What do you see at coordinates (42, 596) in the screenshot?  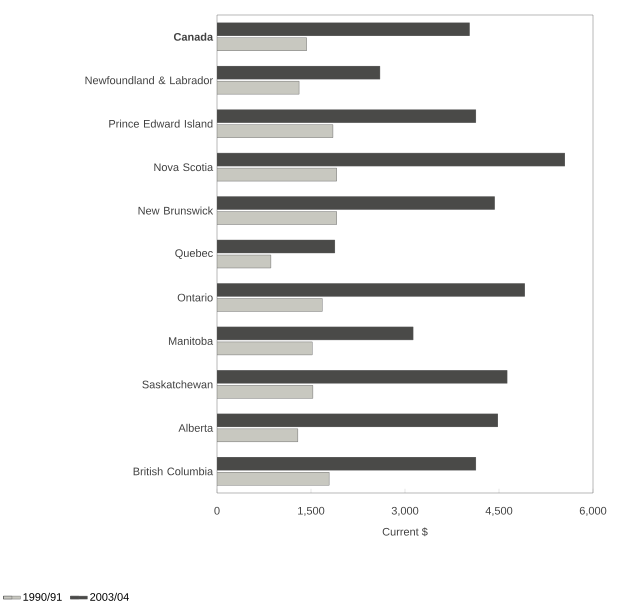 I see `legend-label: 1990/91` at bounding box center [42, 596].